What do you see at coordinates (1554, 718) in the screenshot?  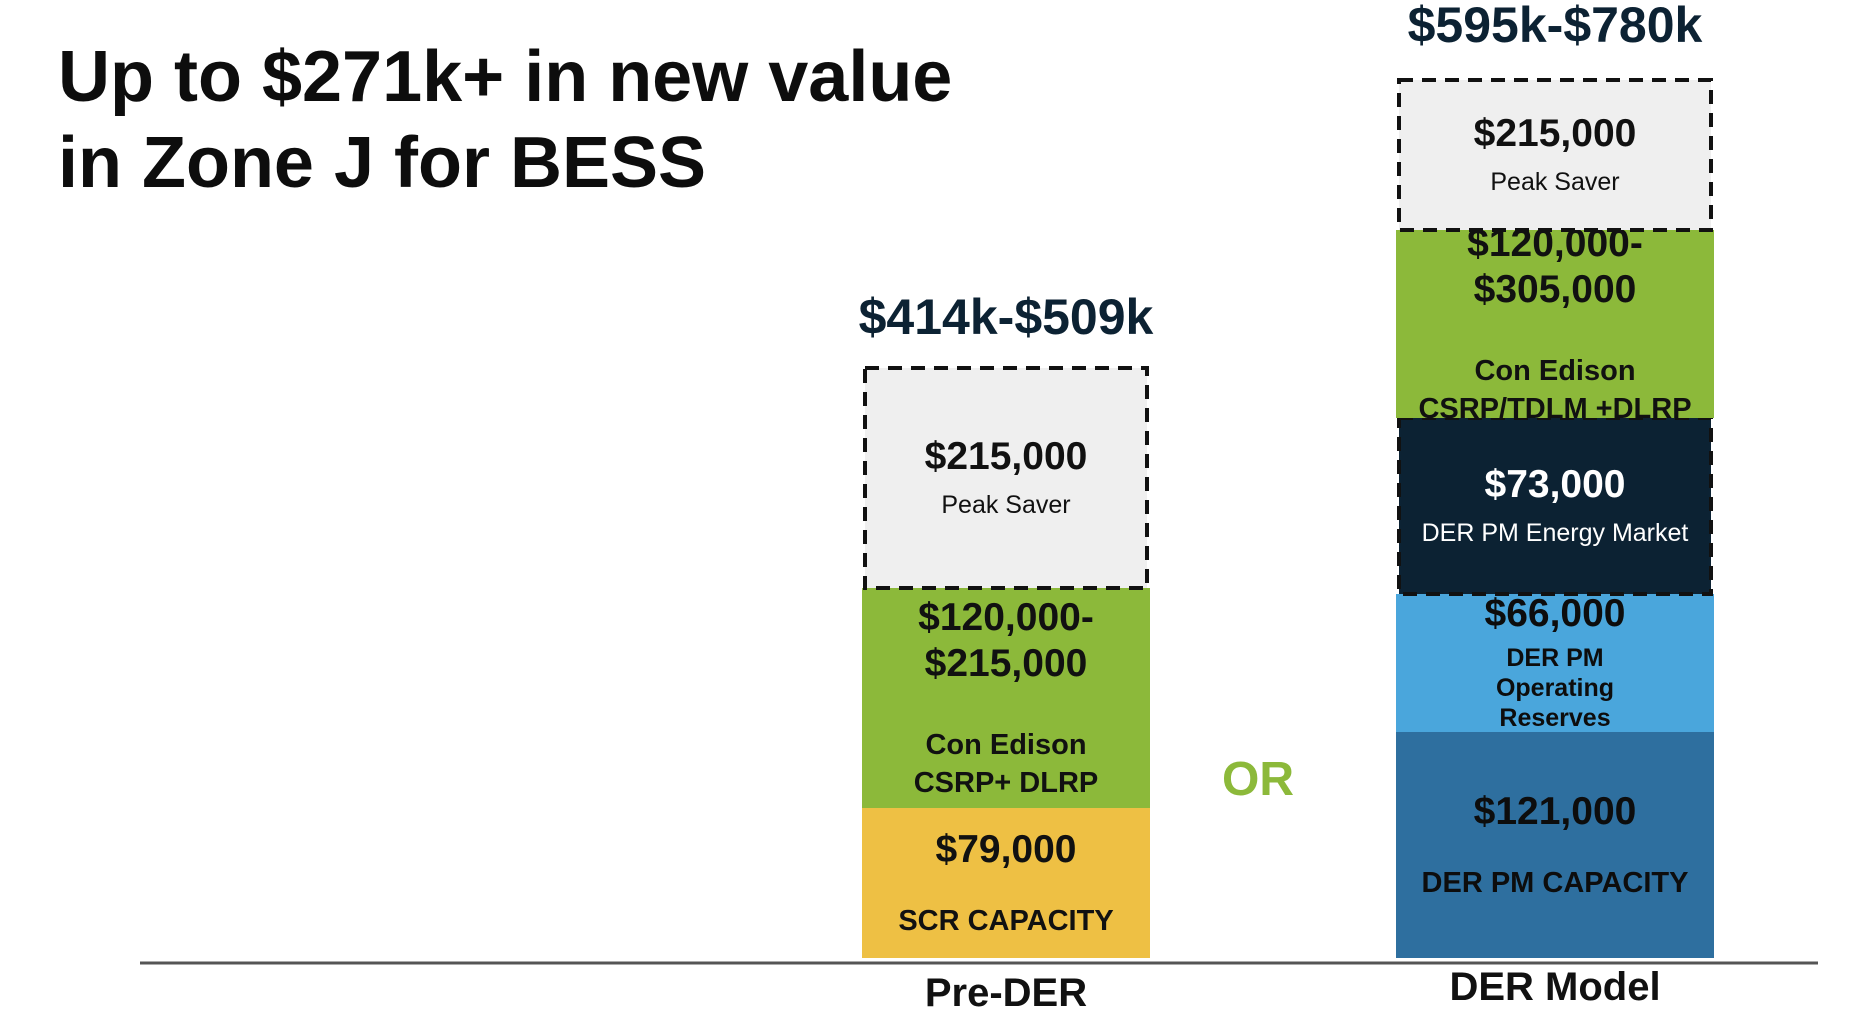 I see `segment-desc-label: Reserves` at bounding box center [1554, 718].